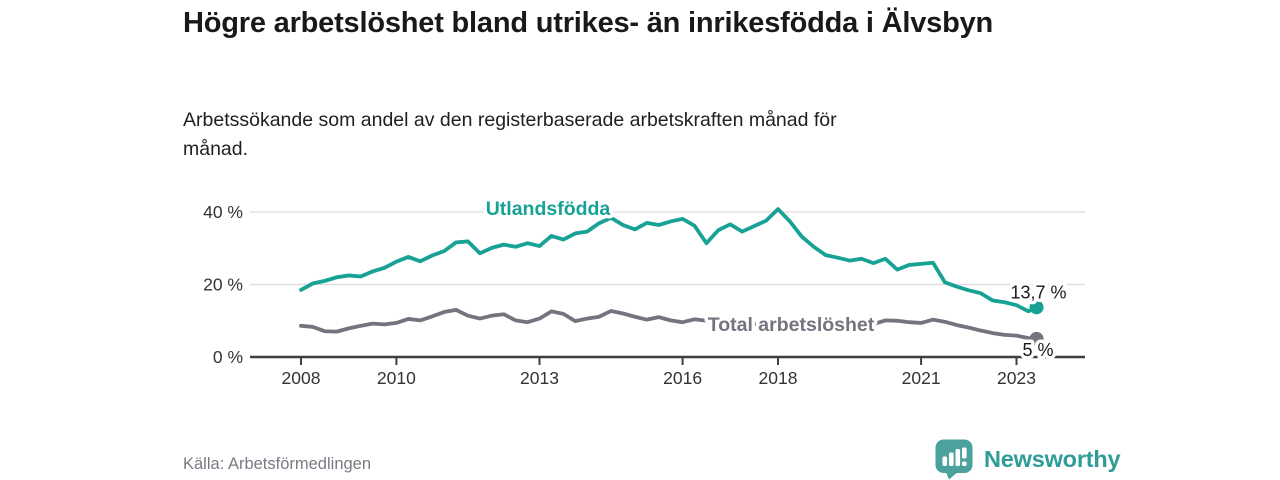  What do you see at coordinates (791, 325) in the screenshot?
I see `svg-text: Total arbetslöshet` at bounding box center [791, 325].